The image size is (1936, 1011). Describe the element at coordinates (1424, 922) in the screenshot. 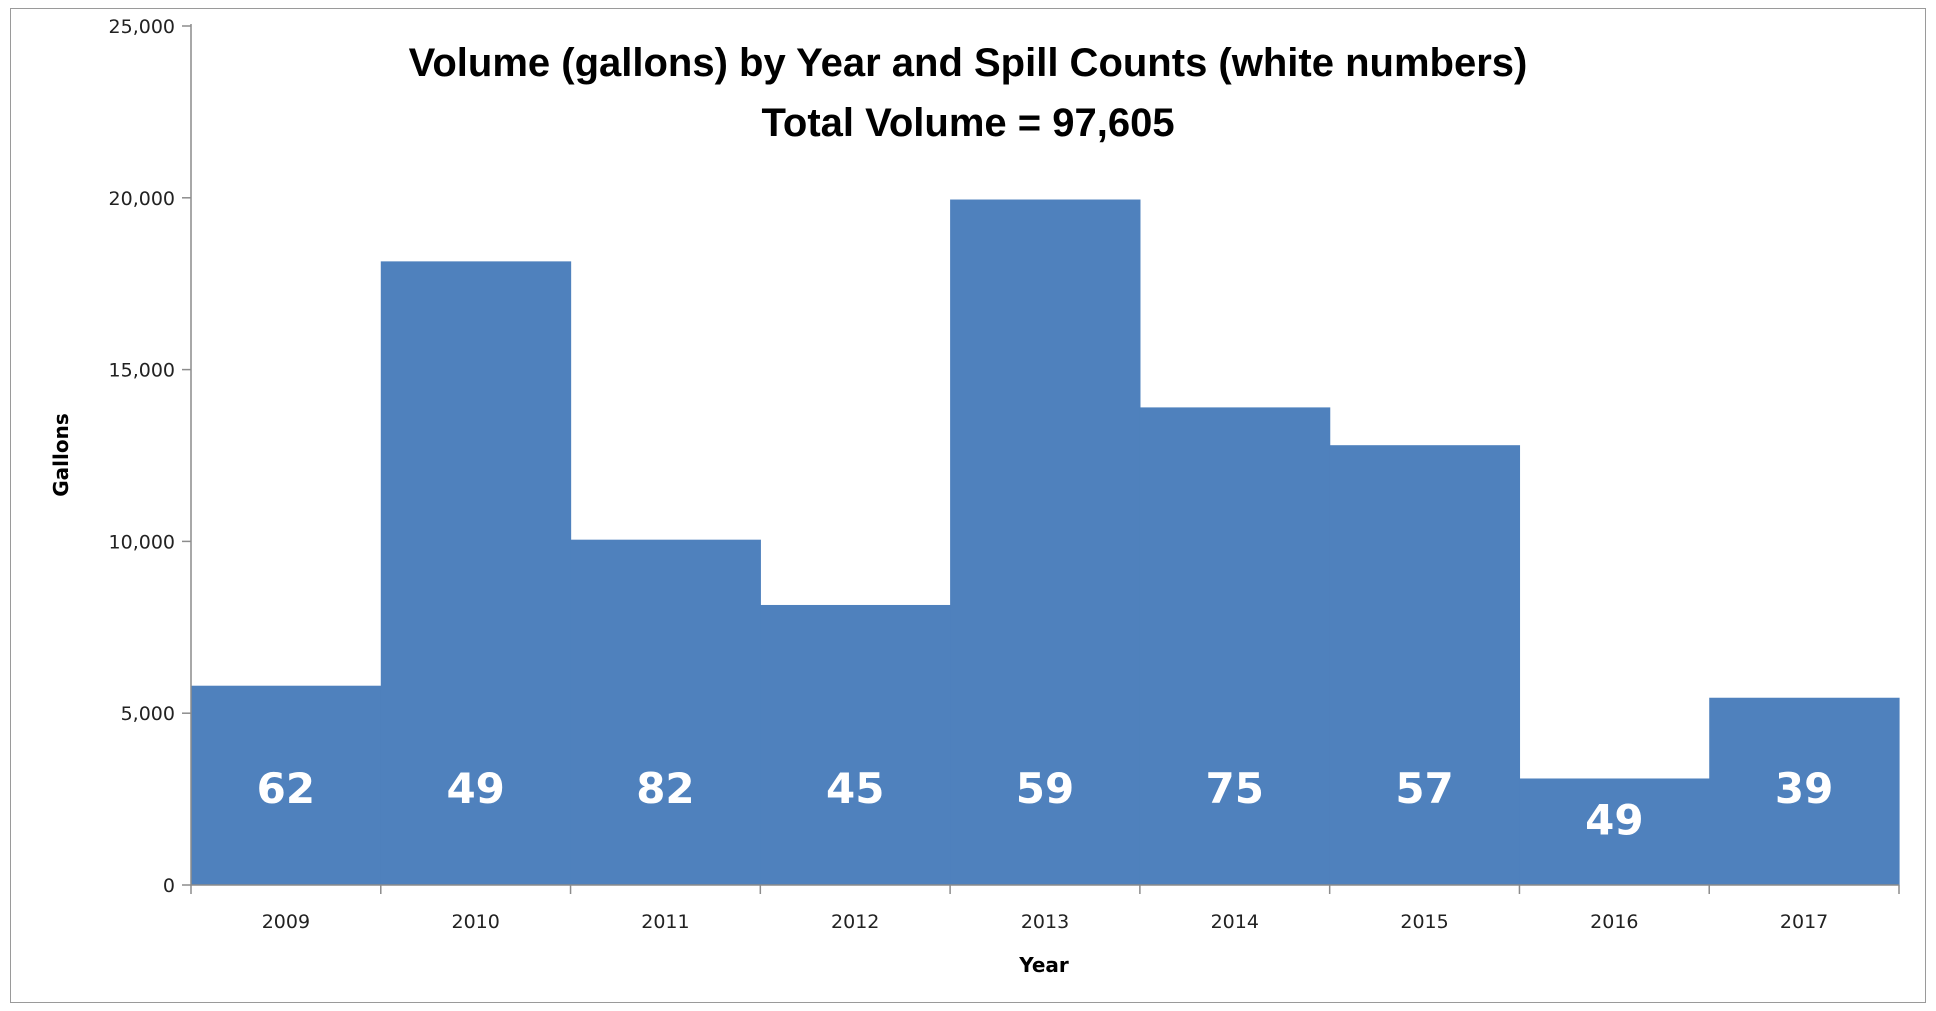

I see `x-tick-label-2015: 2015` at that location.